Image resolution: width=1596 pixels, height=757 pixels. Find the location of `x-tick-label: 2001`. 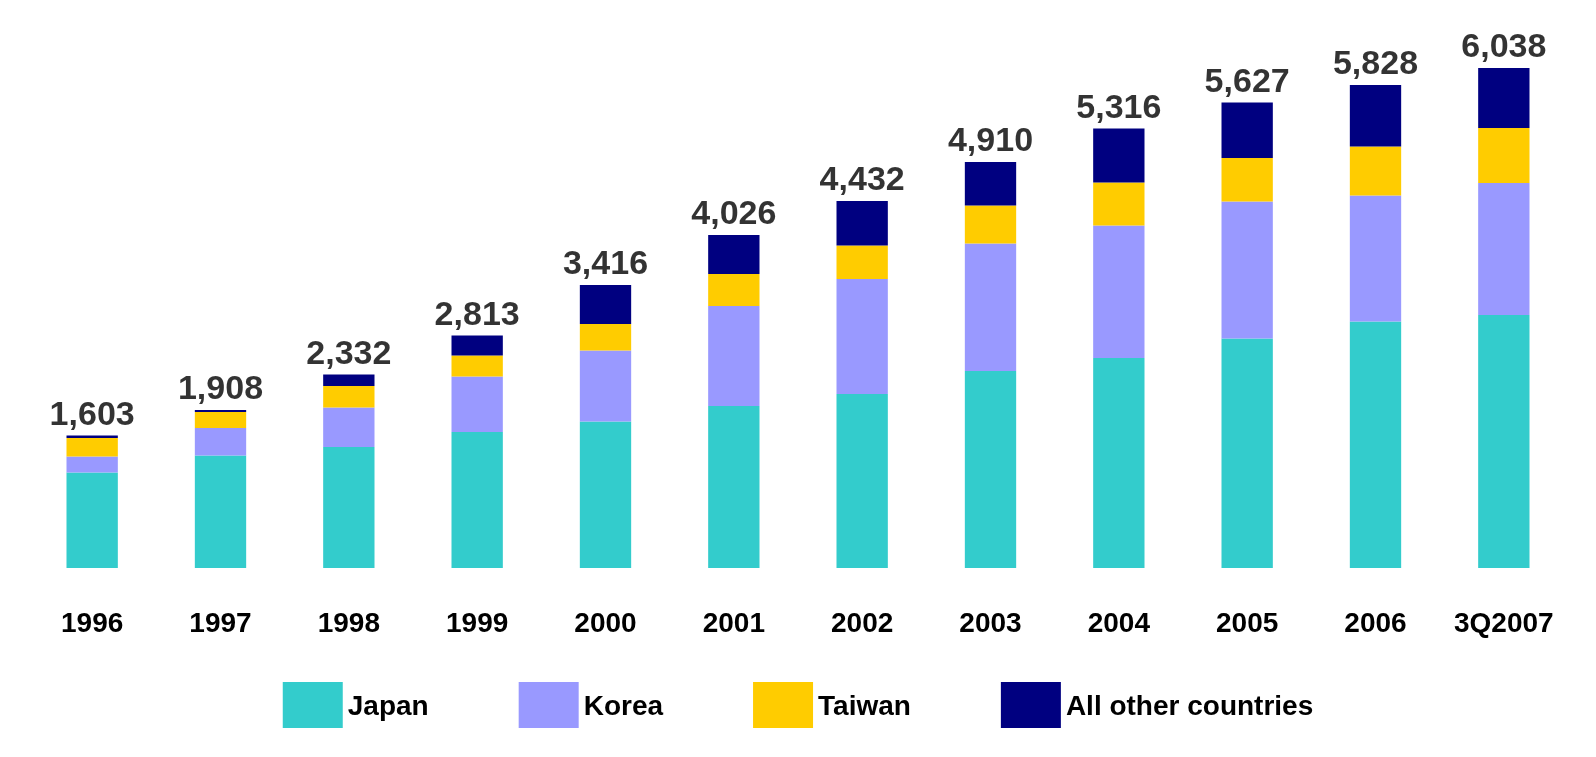

x-tick-label: 2001 is located at coordinates (733, 622).